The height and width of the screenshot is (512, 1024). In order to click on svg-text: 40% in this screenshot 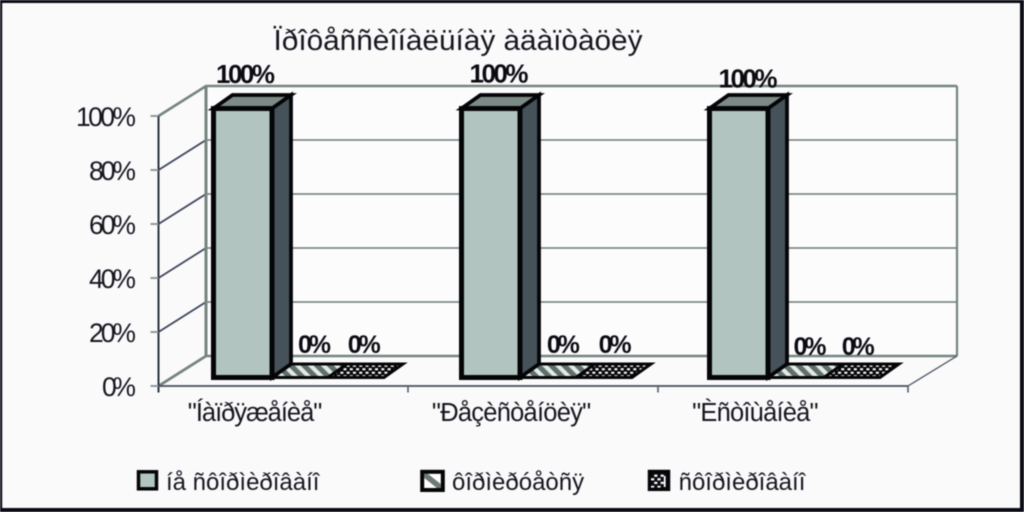, I will do `click(112, 279)`.